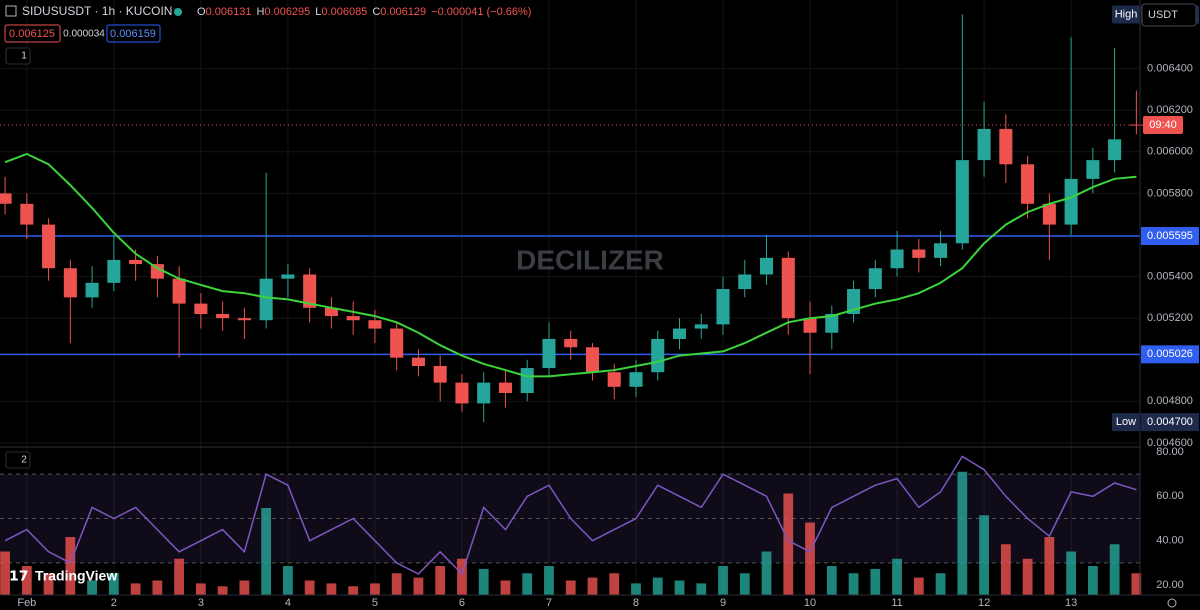 Image resolution: width=1200 pixels, height=610 pixels. Describe the element at coordinates (1071, 603) in the screenshot. I see `x-tick-label: 13` at that location.